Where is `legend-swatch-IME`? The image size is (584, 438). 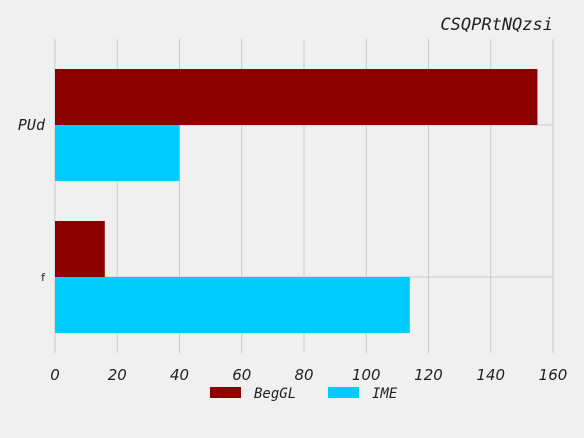 legend-swatch-IME is located at coordinates (343, 392).